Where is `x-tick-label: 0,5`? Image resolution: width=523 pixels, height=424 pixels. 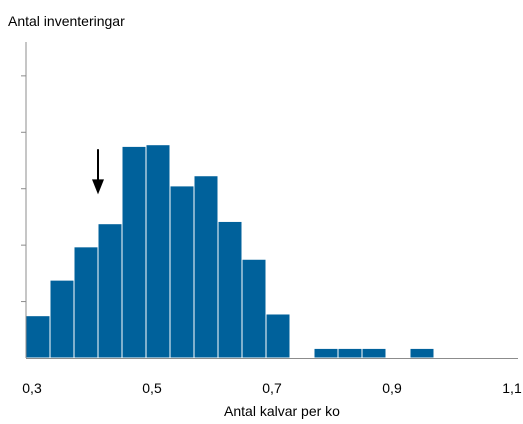 x-tick-label: 0,5 is located at coordinates (152, 388).